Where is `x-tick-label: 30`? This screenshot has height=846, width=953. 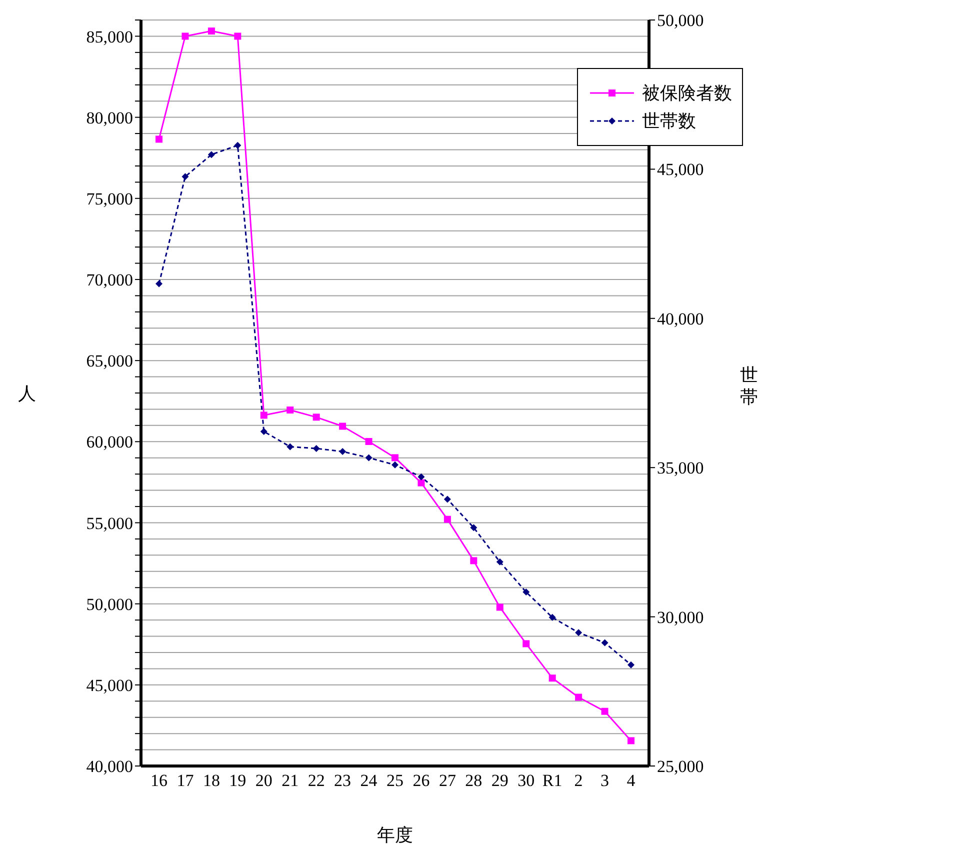 x-tick-label: 30 is located at coordinates (526, 780).